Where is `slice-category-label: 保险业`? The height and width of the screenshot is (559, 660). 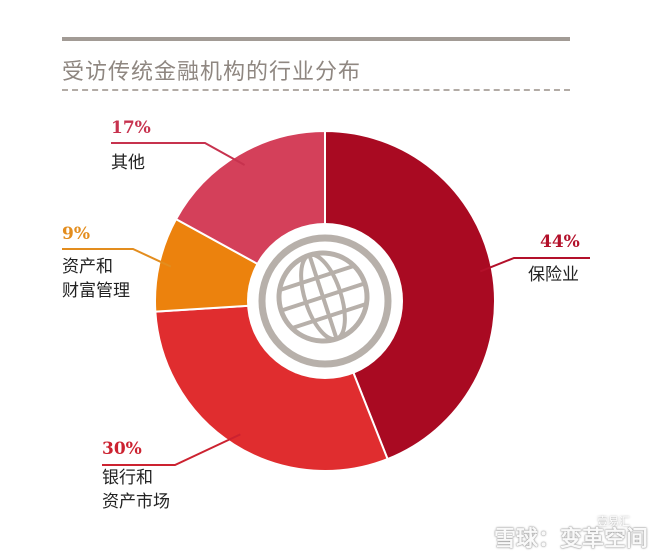
slice-category-label: 保险业 is located at coordinates (553, 275).